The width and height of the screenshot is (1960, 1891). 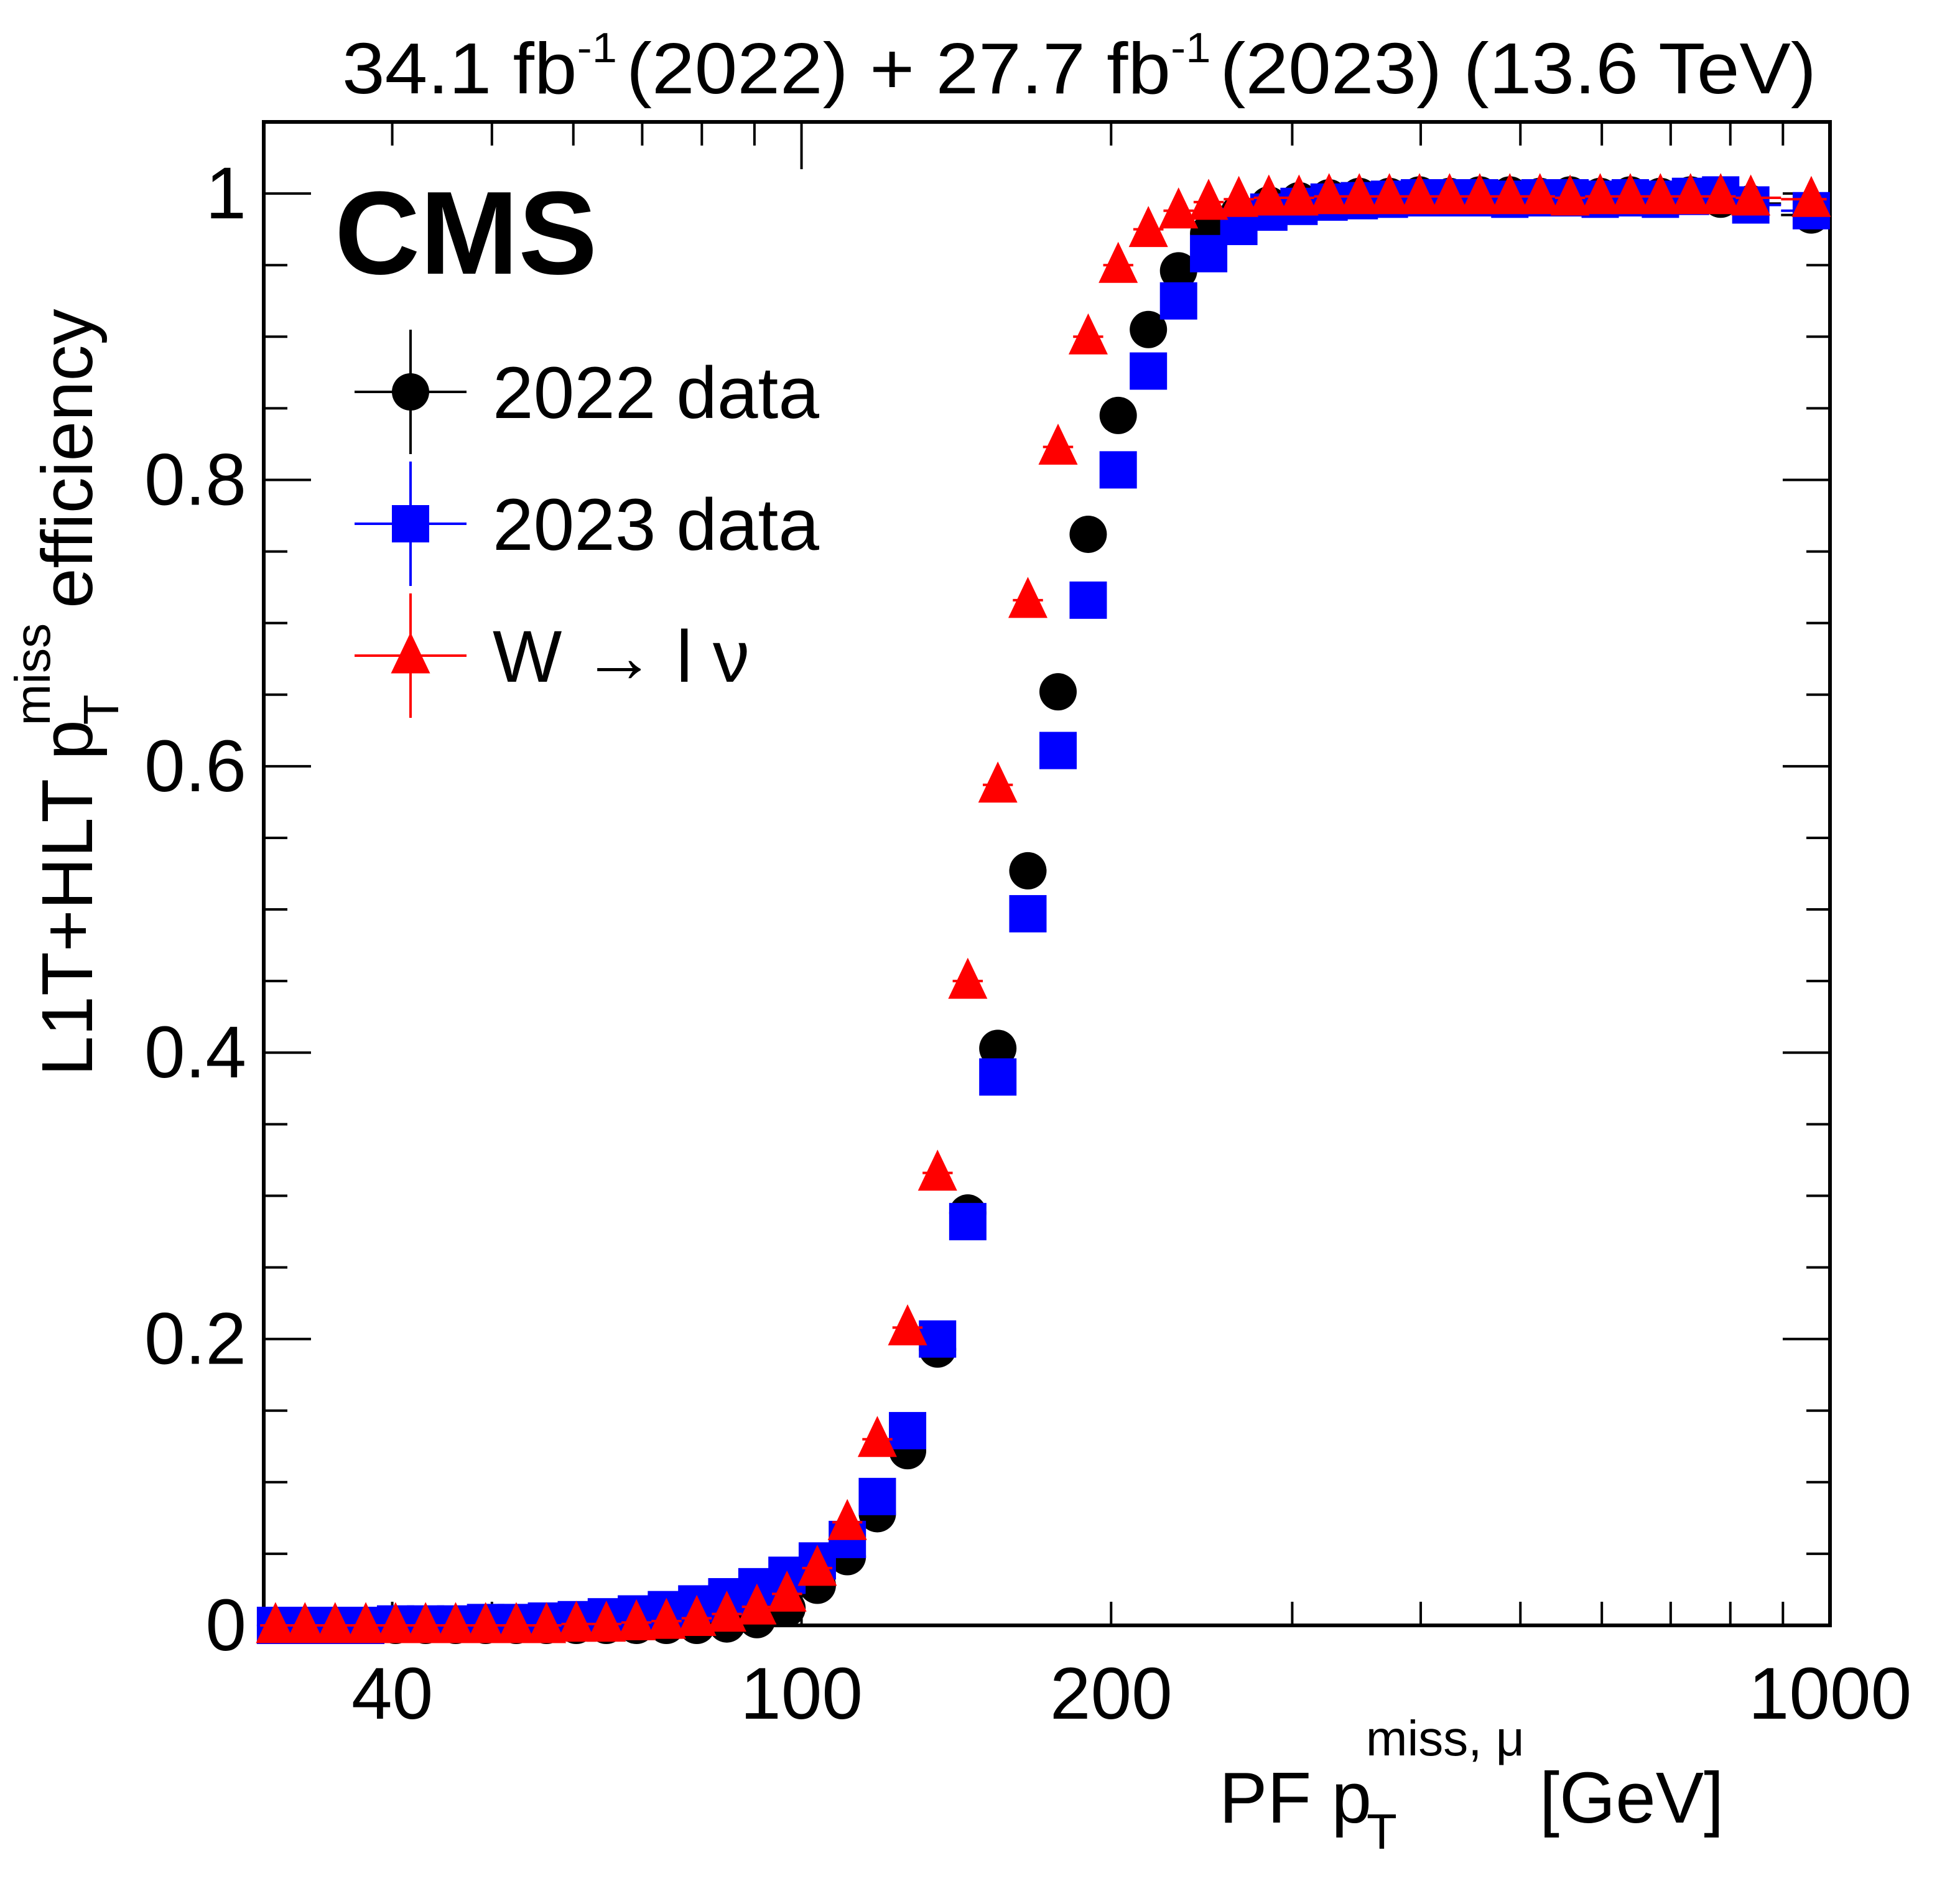 I want to click on y-tick-label: 0.8, so click(x=195, y=480).